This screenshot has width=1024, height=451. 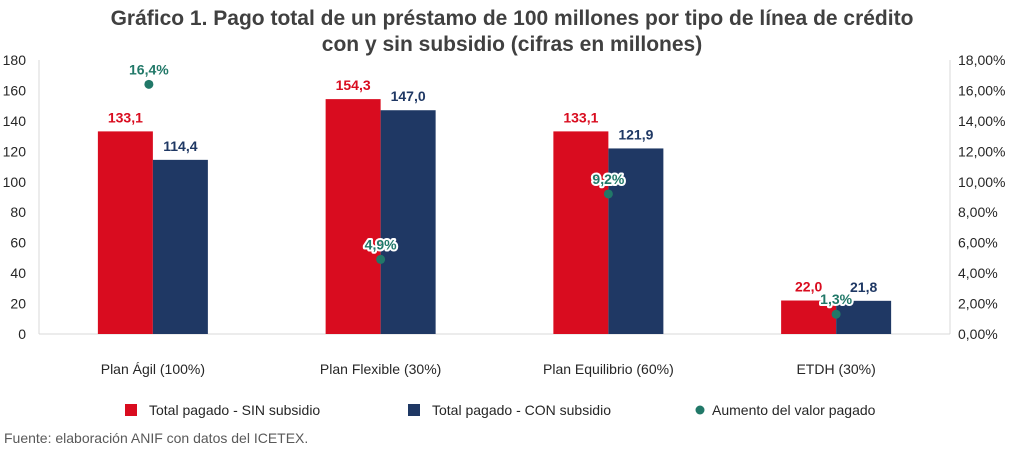 What do you see at coordinates (835, 369) in the screenshot?
I see `category-label: ETDH (30%)` at bounding box center [835, 369].